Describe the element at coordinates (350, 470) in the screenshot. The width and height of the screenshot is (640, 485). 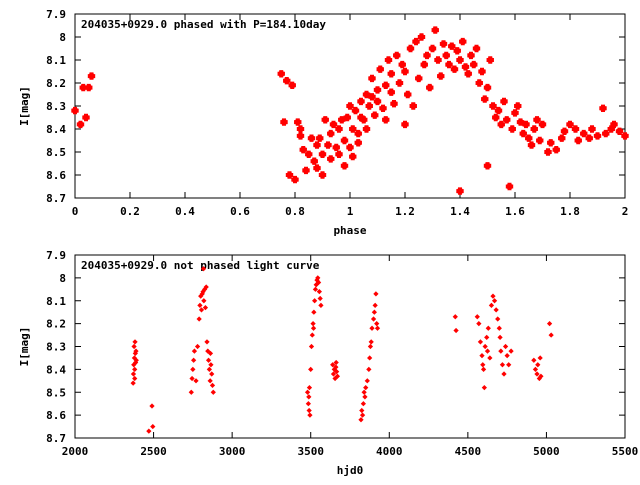
I see `x-axis-label: hjd0` at that location.